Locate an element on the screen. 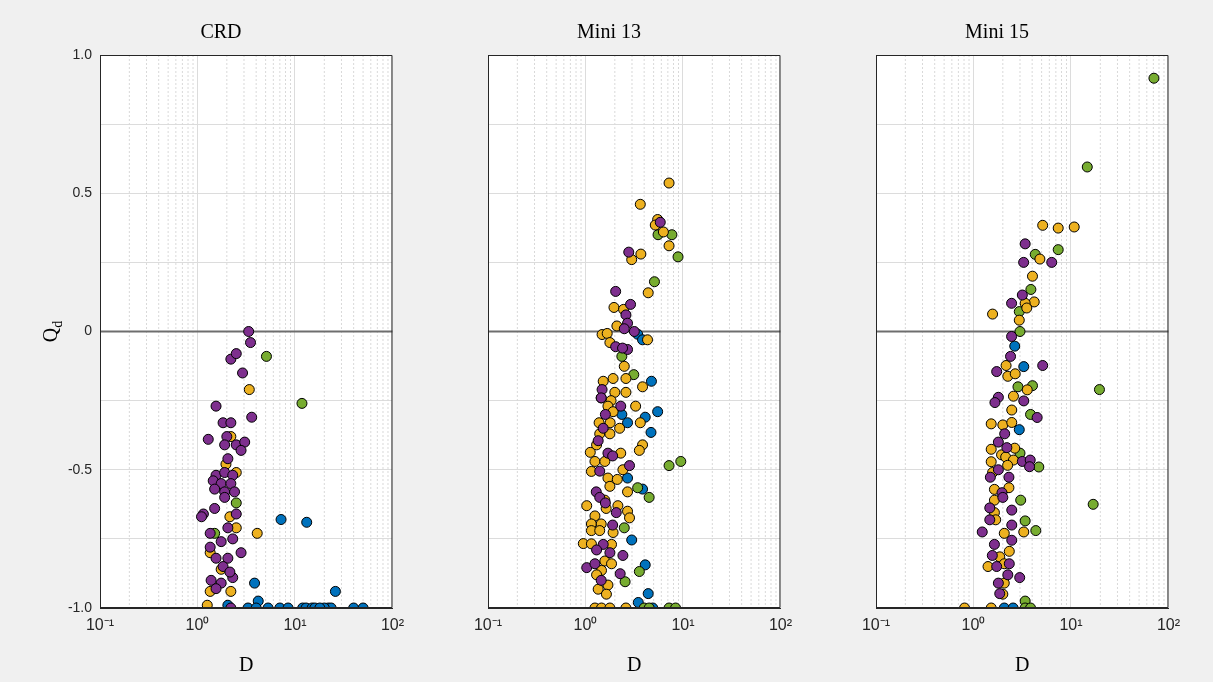  y-axis-title: Qd is located at coordinates (52, 331).